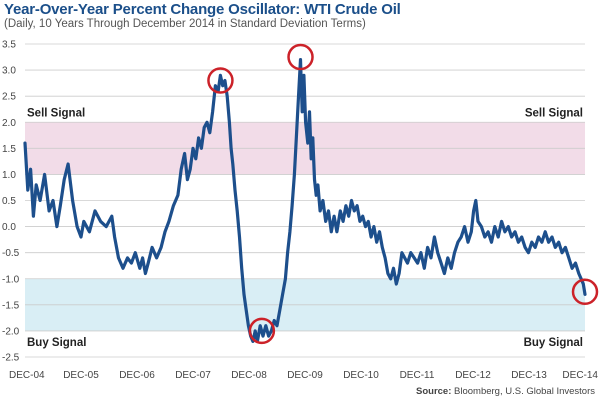 The height and width of the screenshot is (400, 600). What do you see at coordinates (11, 253) in the screenshot?
I see `y-tick-label: -0.5` at bounding box center [11, 253].